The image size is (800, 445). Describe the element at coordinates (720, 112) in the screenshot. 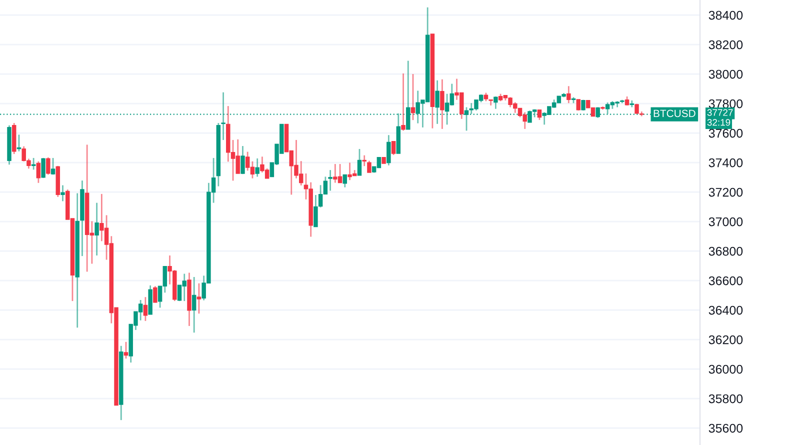

I see `text: 37727` at that location.